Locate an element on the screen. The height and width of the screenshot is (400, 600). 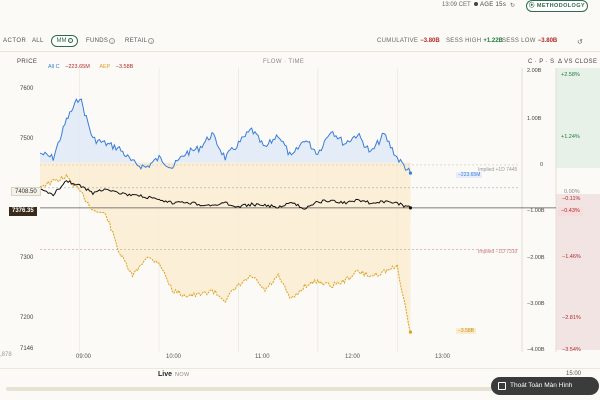
sess-high-stat: SESS HIGH +1.22B is located at coordinates (474, 41).